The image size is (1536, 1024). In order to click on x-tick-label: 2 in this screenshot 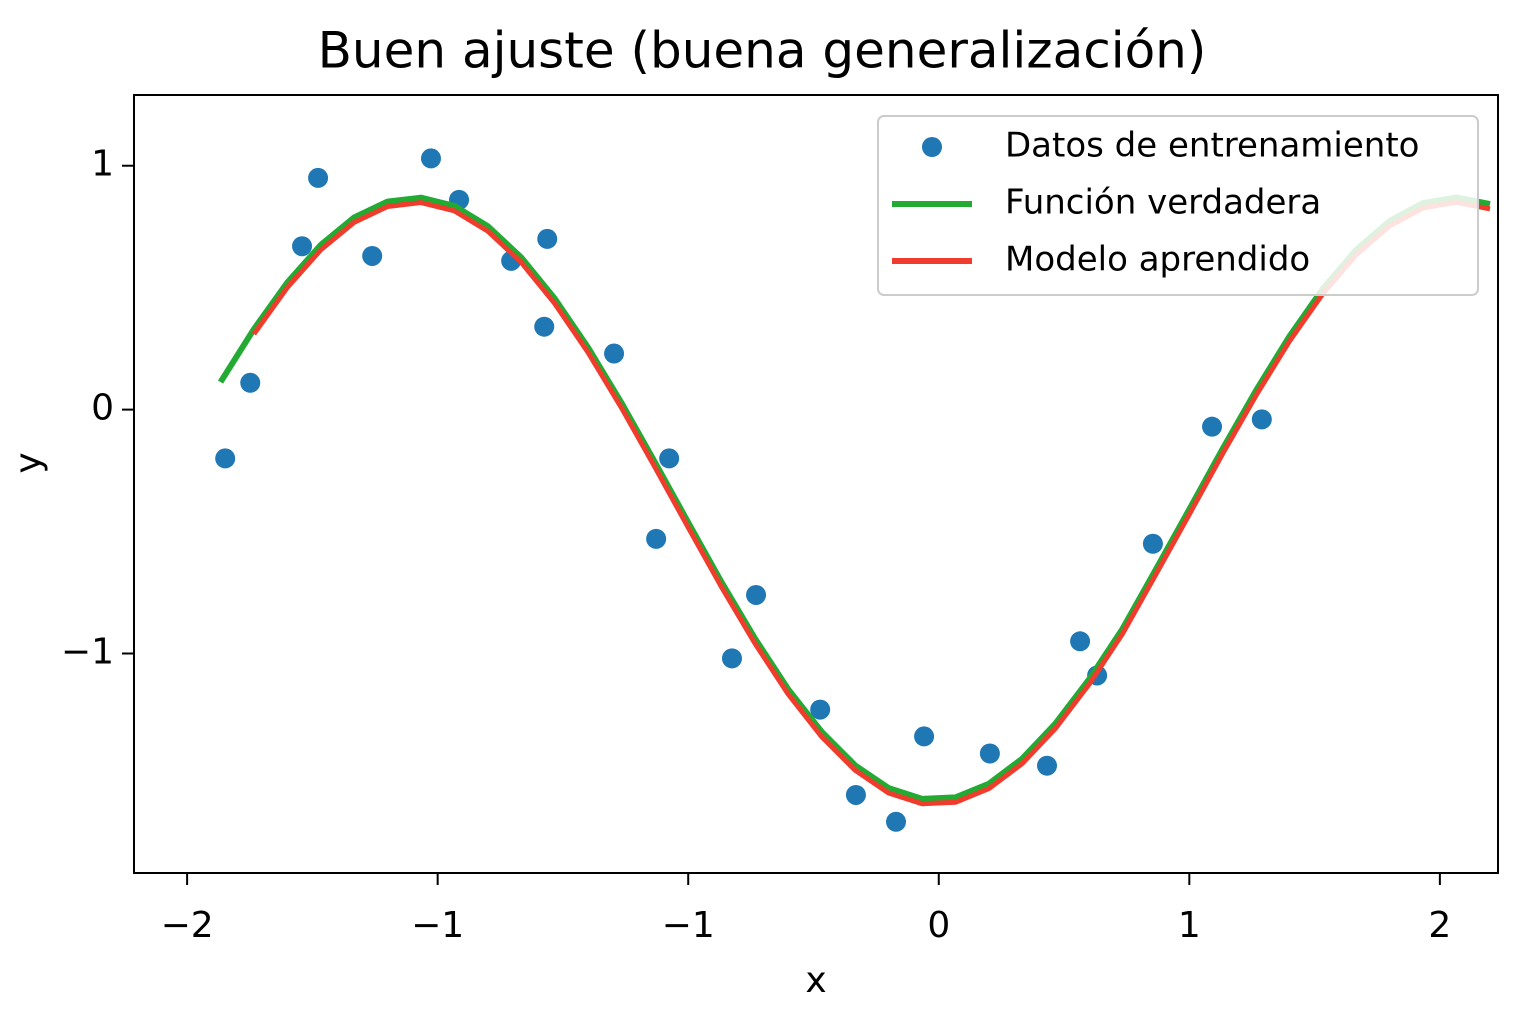, I will do `click(1439, 925)`.